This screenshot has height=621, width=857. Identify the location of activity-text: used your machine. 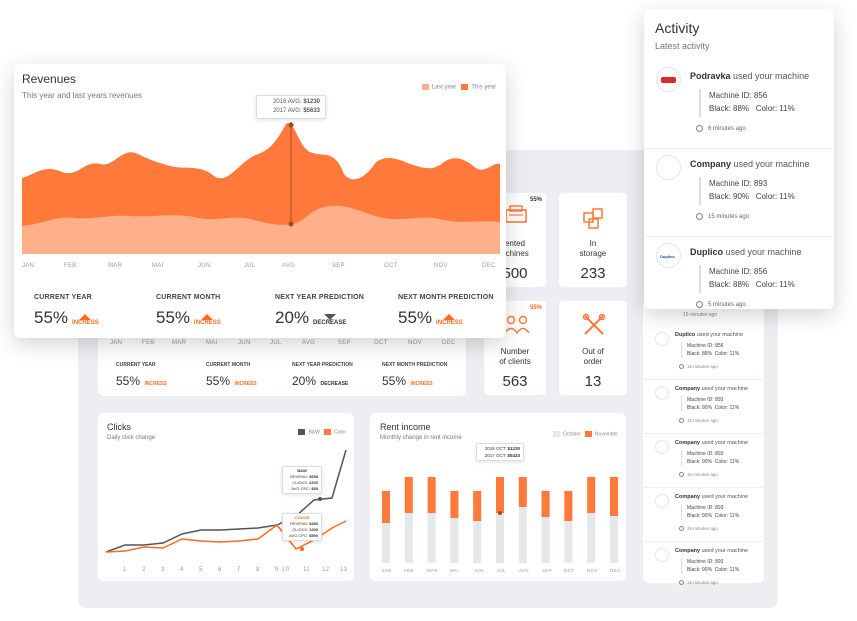
(724, 389).